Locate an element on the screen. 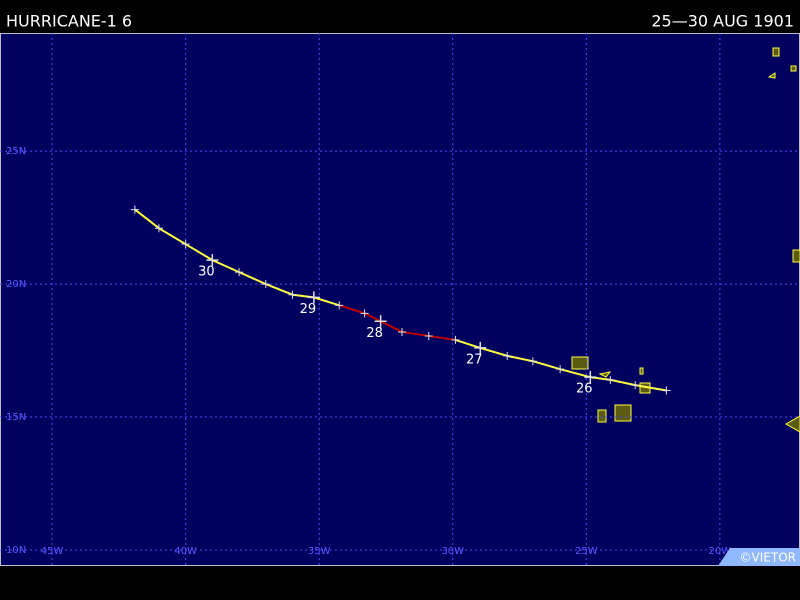 The width and height of the screenshot is (800, 600). lon-label: 25W is located at coordinates (586, 551).